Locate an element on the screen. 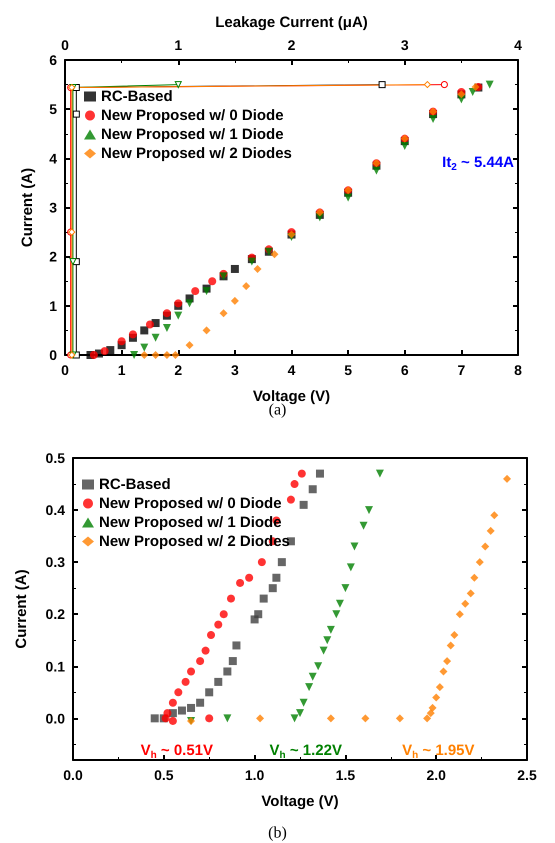  x-tick-label: 2.0 is located at coordinates (436, 775).